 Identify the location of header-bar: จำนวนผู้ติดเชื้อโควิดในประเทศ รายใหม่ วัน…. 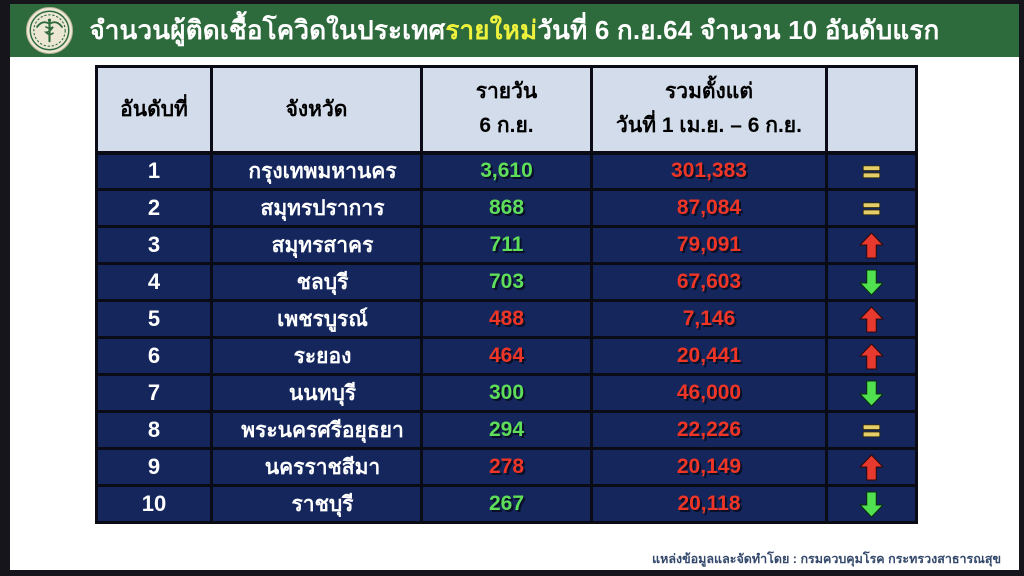
(514, 30).